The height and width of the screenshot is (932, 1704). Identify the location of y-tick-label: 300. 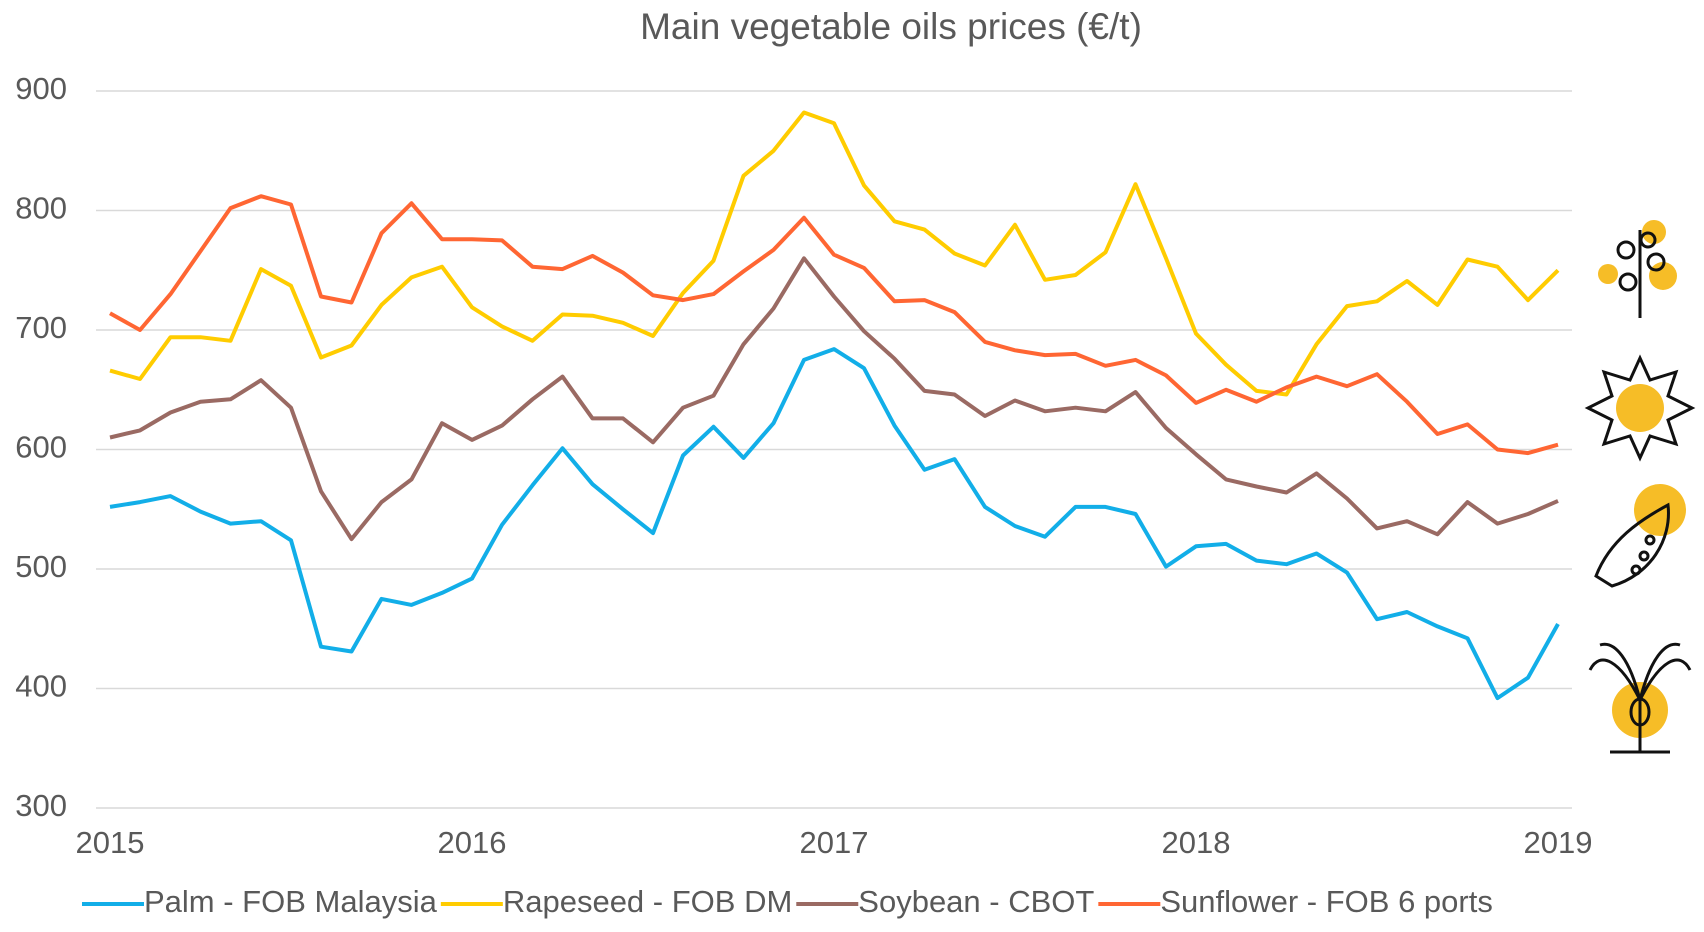
(41, 805).